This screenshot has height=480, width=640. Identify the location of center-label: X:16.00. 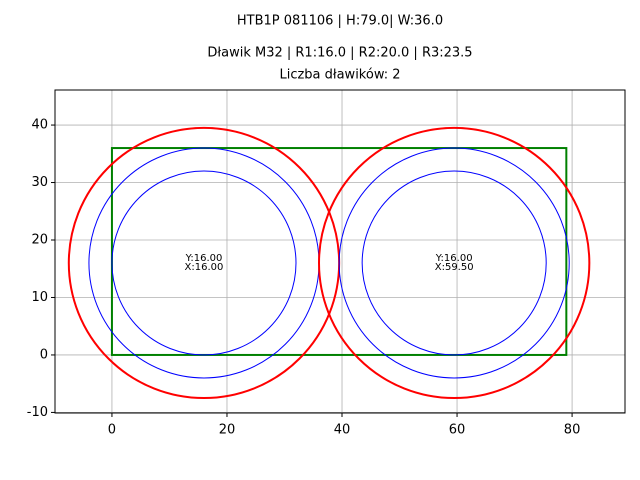
(204, 267).